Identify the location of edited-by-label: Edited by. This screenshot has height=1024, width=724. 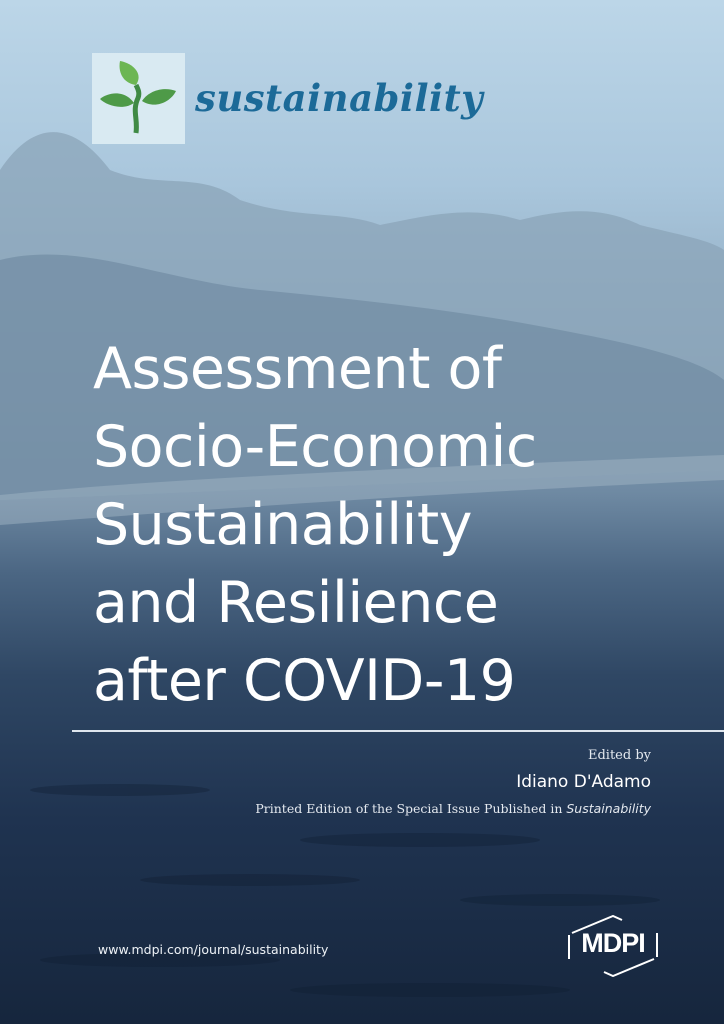
(619, 755).